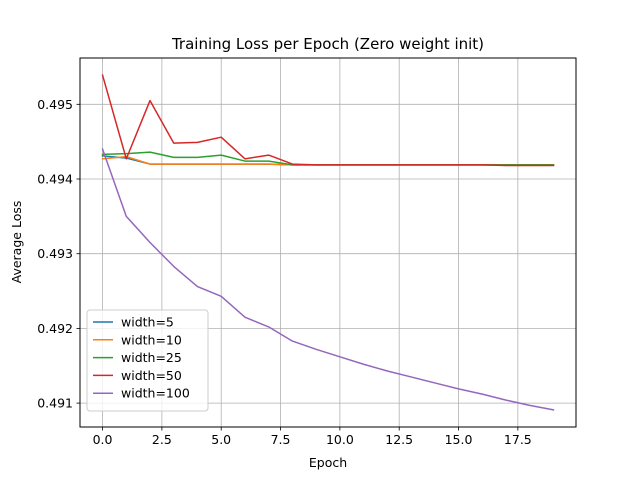  What do you see at coordinates (16, 242) in the screenshot?
I see `y-axis-label: Average Loss` at bounding box center [16, 242].